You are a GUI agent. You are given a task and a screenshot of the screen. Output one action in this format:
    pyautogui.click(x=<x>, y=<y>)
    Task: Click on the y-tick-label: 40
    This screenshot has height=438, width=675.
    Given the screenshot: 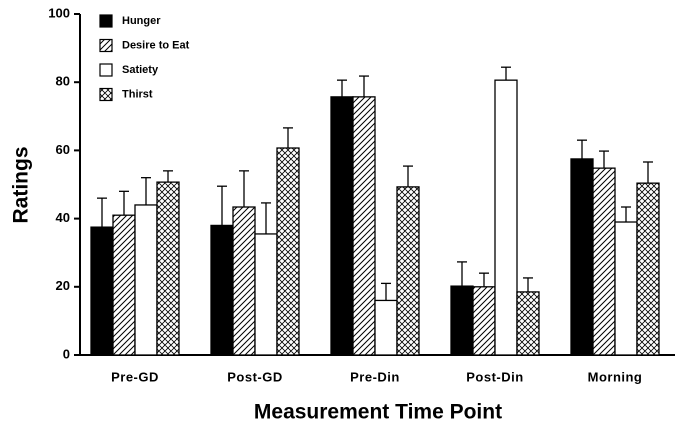 What is the action you would take?
    pyautogui.click(x=63, y=217)
    